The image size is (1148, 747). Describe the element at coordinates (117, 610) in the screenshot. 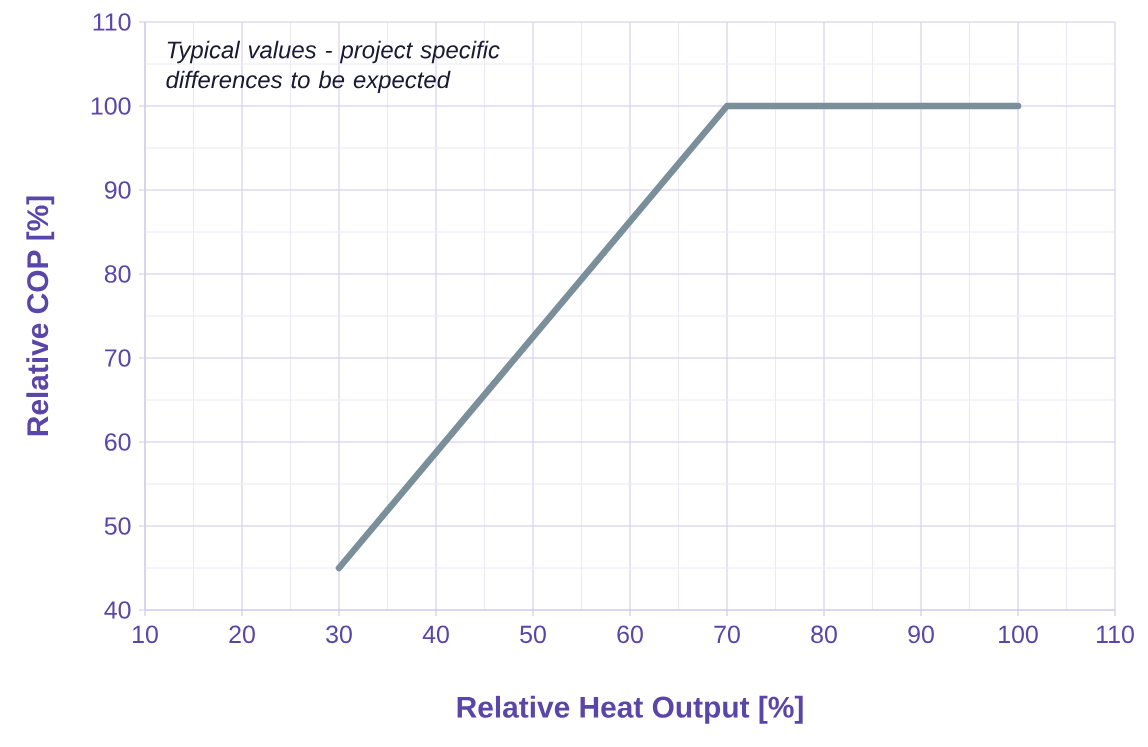

I see `y-tick-label: 40` at that location.